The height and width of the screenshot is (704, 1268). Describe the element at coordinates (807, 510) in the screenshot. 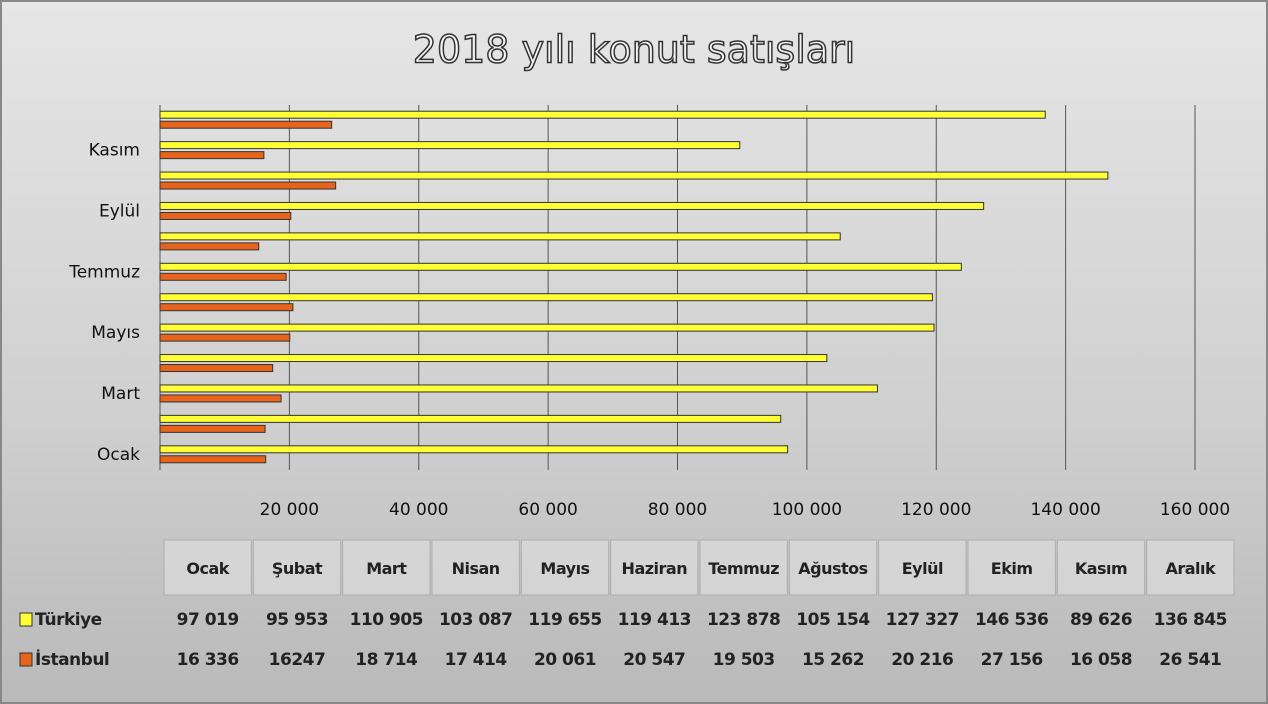

I see `x-tick-label: 100 000` at that location.